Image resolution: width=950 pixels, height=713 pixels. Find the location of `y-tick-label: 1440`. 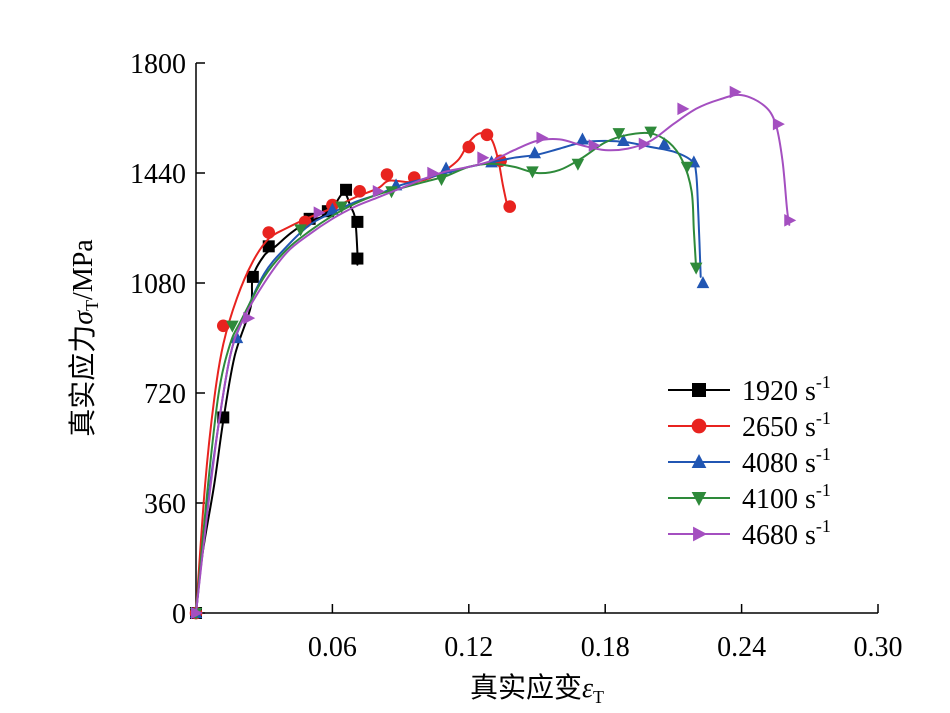

y-tick-label: 1440 is located at coordinates (158, 174).